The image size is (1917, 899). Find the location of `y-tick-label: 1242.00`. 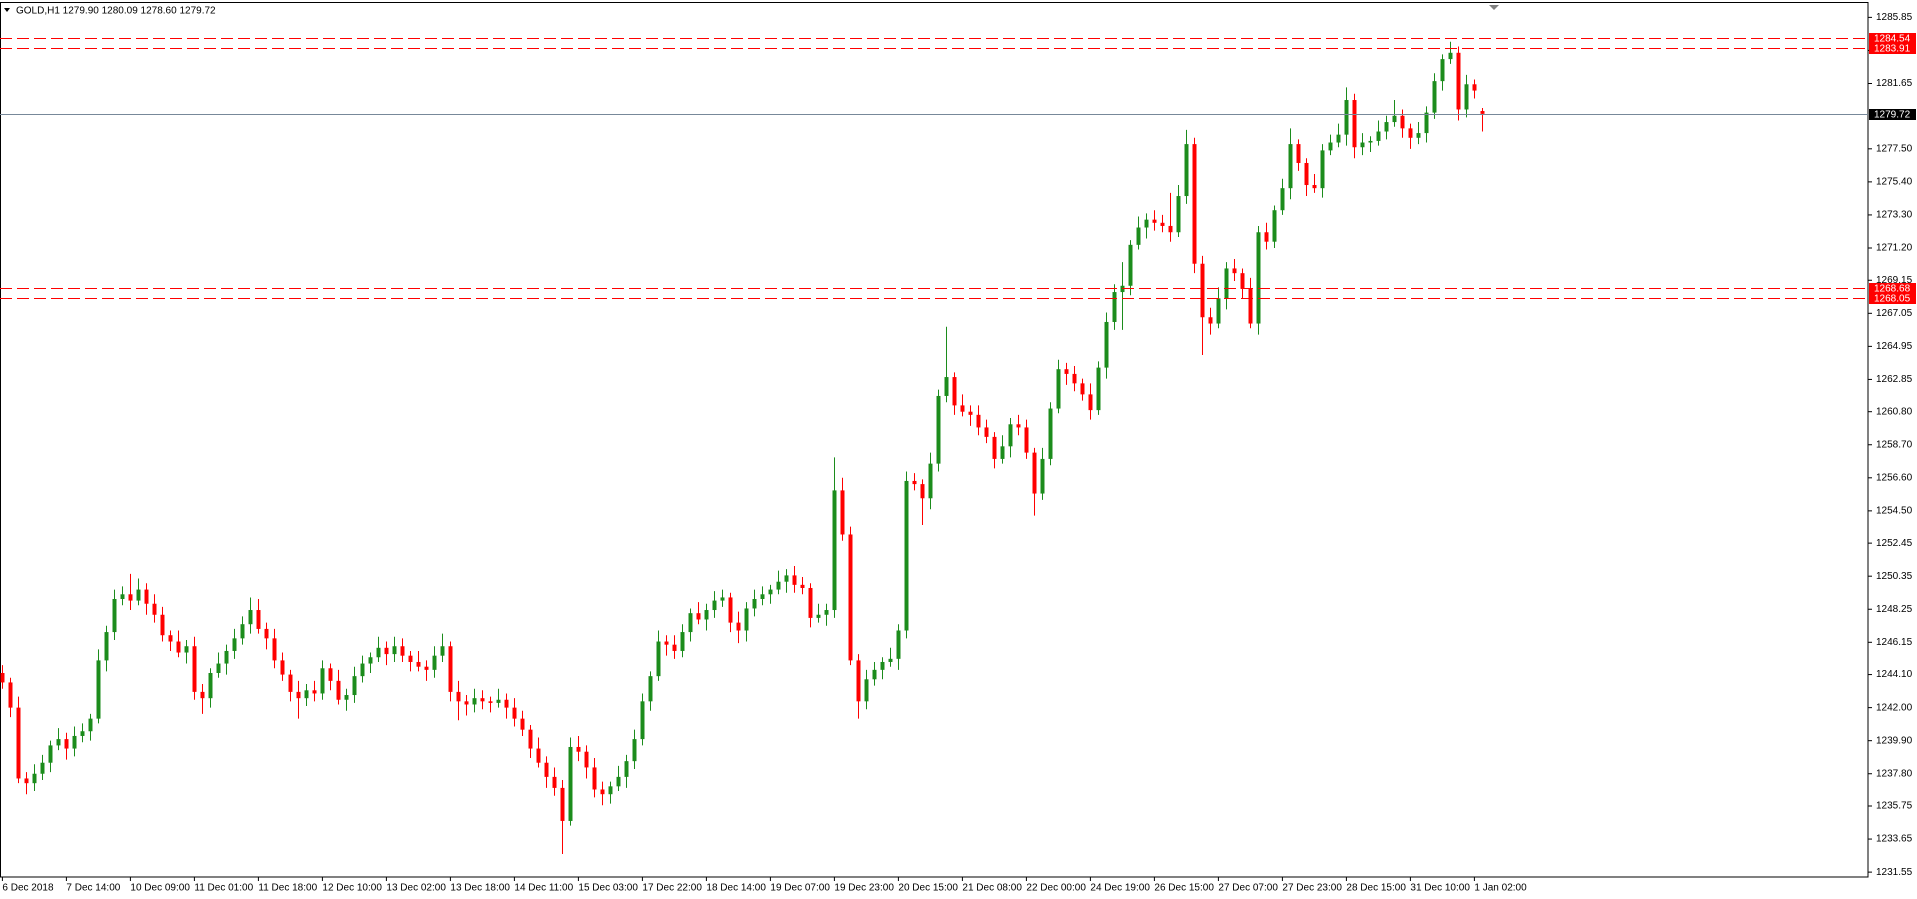

y-tick-label: 1242.00 is located at coordinates (1894, 707).